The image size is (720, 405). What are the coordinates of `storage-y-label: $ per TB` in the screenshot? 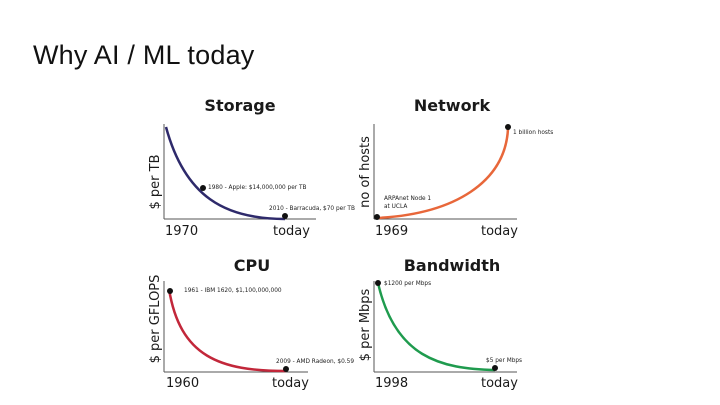 It's located at (155, 182).